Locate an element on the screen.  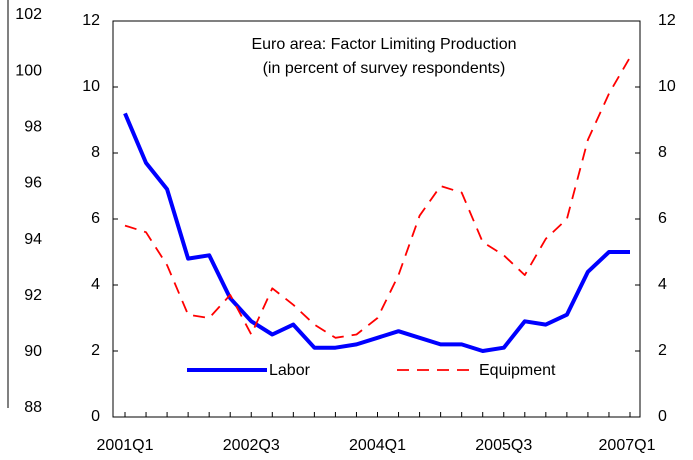
y-tick-label: 92 is located at coordinates (33, 295).